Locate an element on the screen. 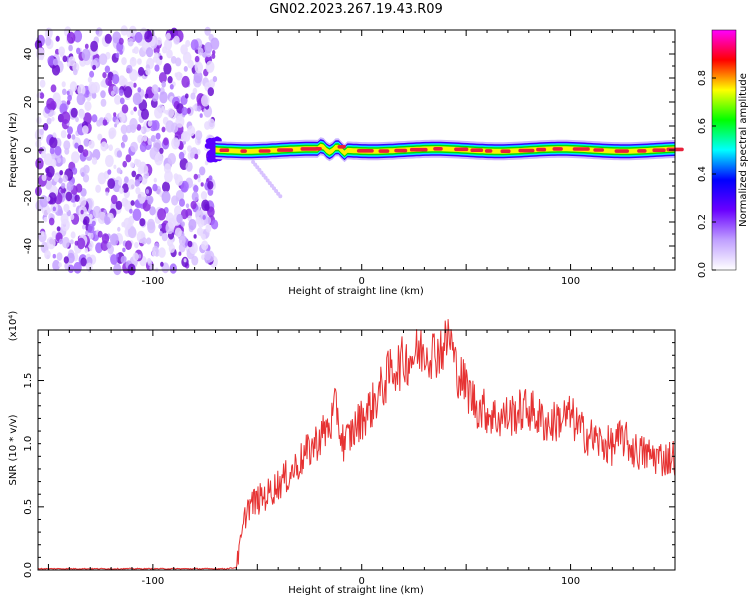 This screenshot has height=600, width=750. y-tick-label: 20 is located at coordinates (28, 102).